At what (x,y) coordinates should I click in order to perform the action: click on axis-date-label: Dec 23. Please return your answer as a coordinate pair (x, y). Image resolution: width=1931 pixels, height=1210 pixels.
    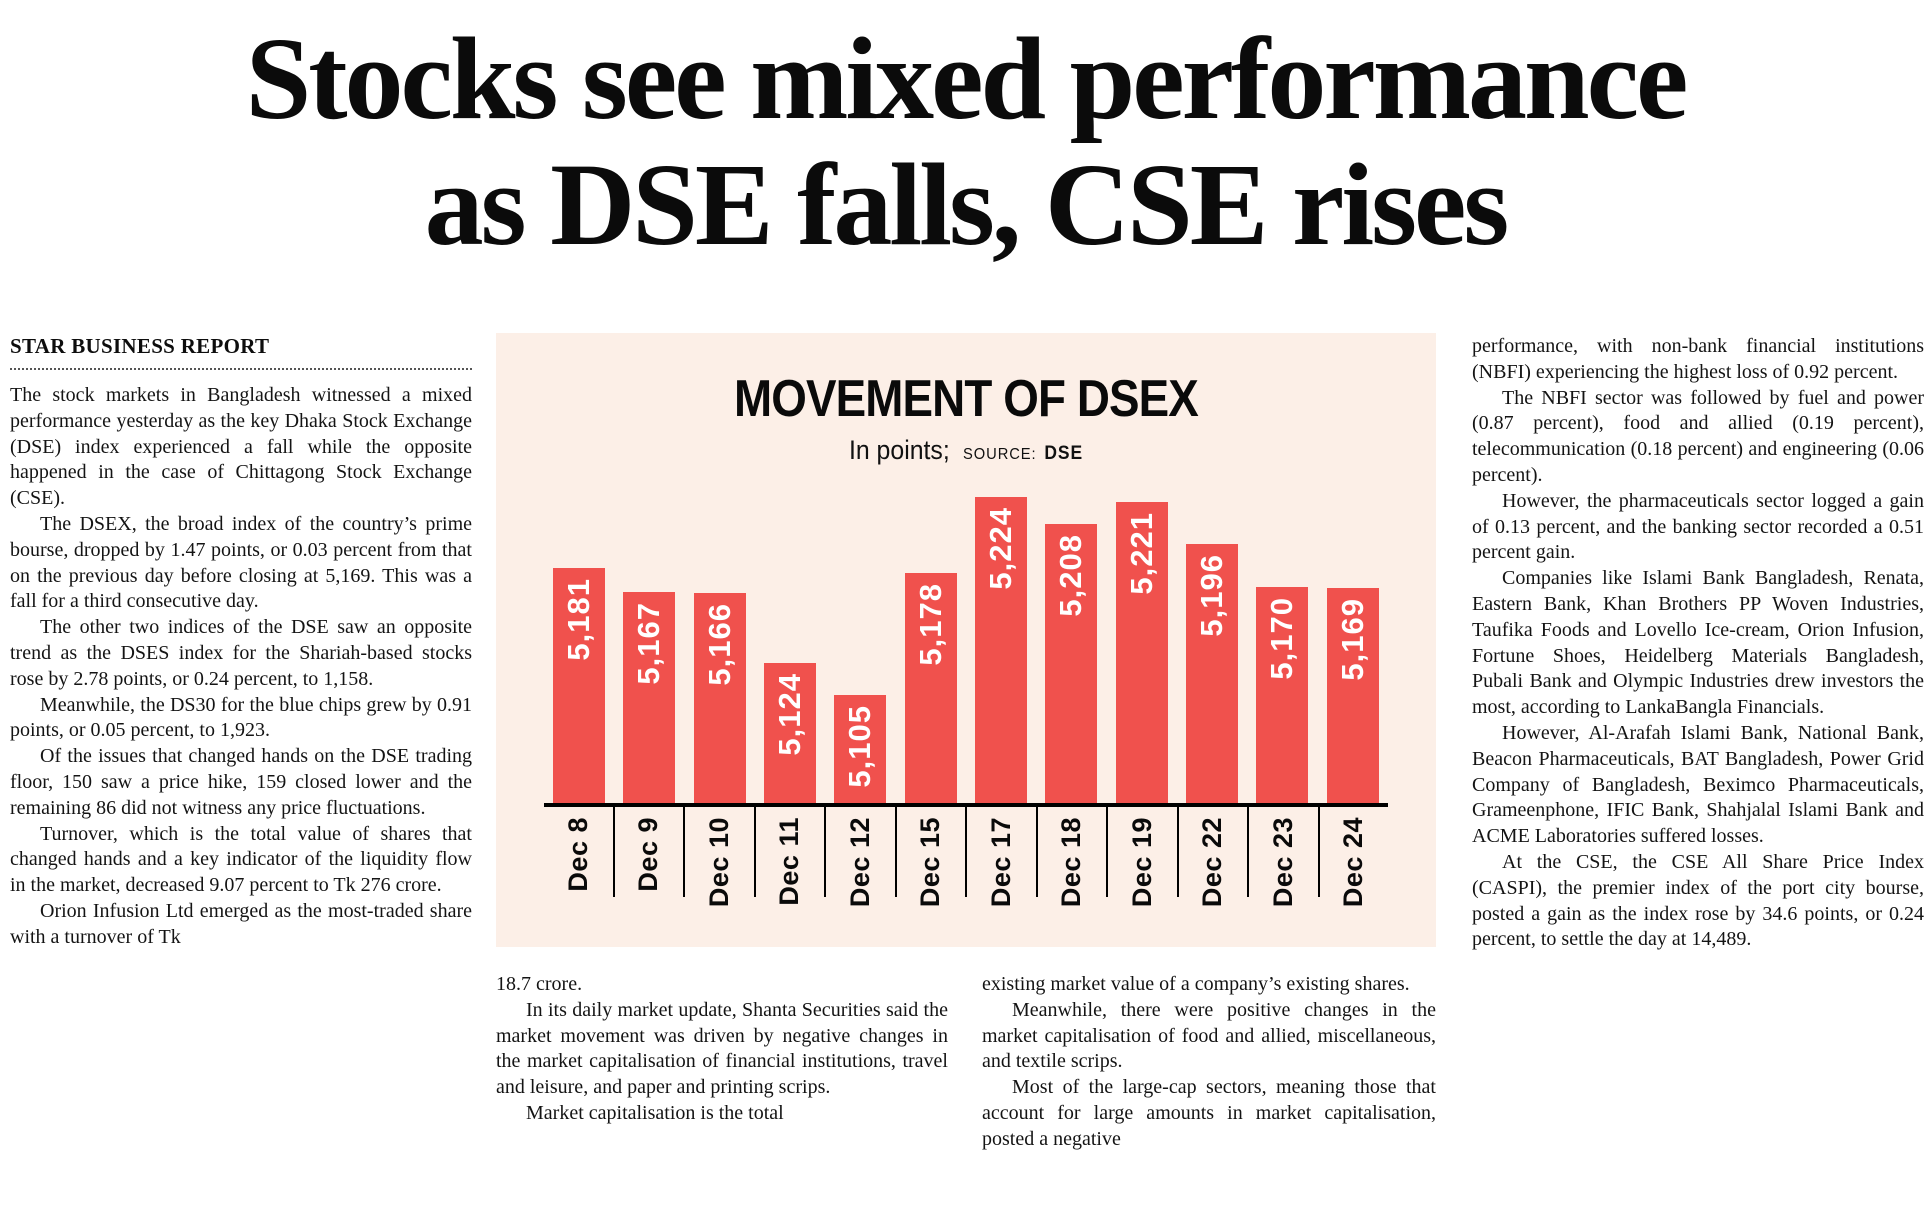
    Looking at the image, I should click on (1282, 862).